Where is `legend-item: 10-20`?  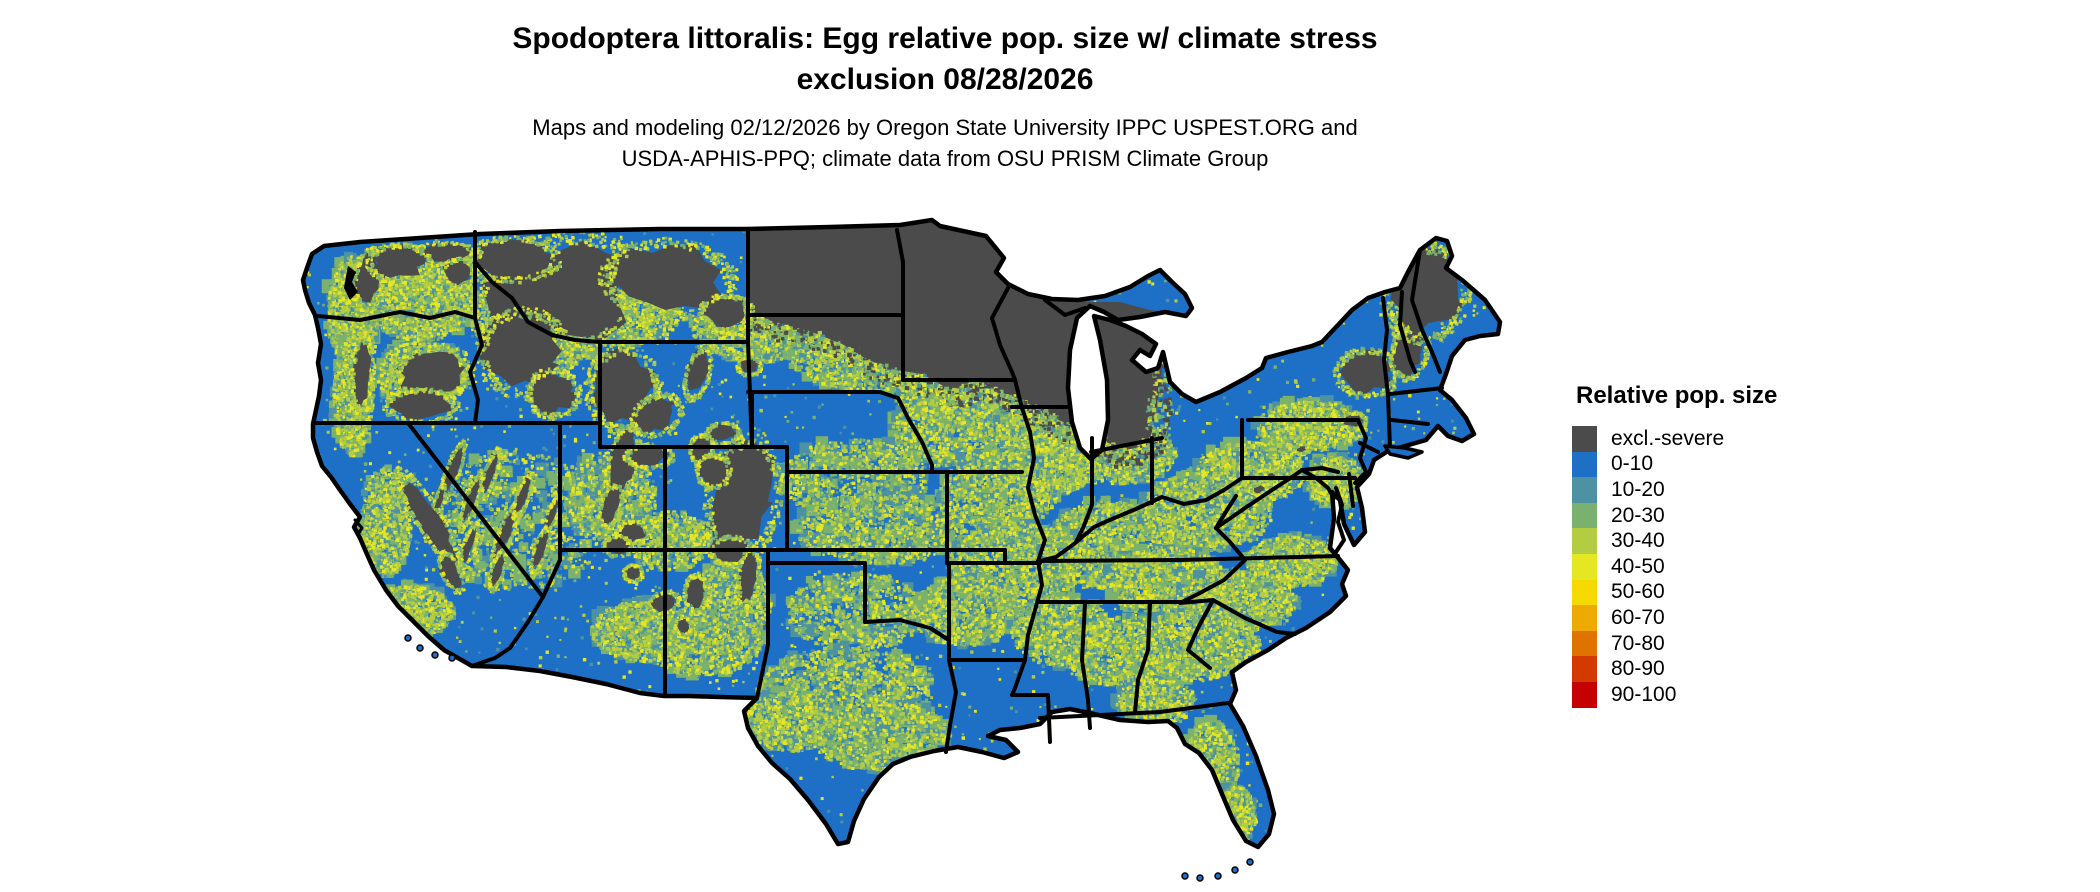 legend-item: 10-20 is located at coordinates (1674, 490).